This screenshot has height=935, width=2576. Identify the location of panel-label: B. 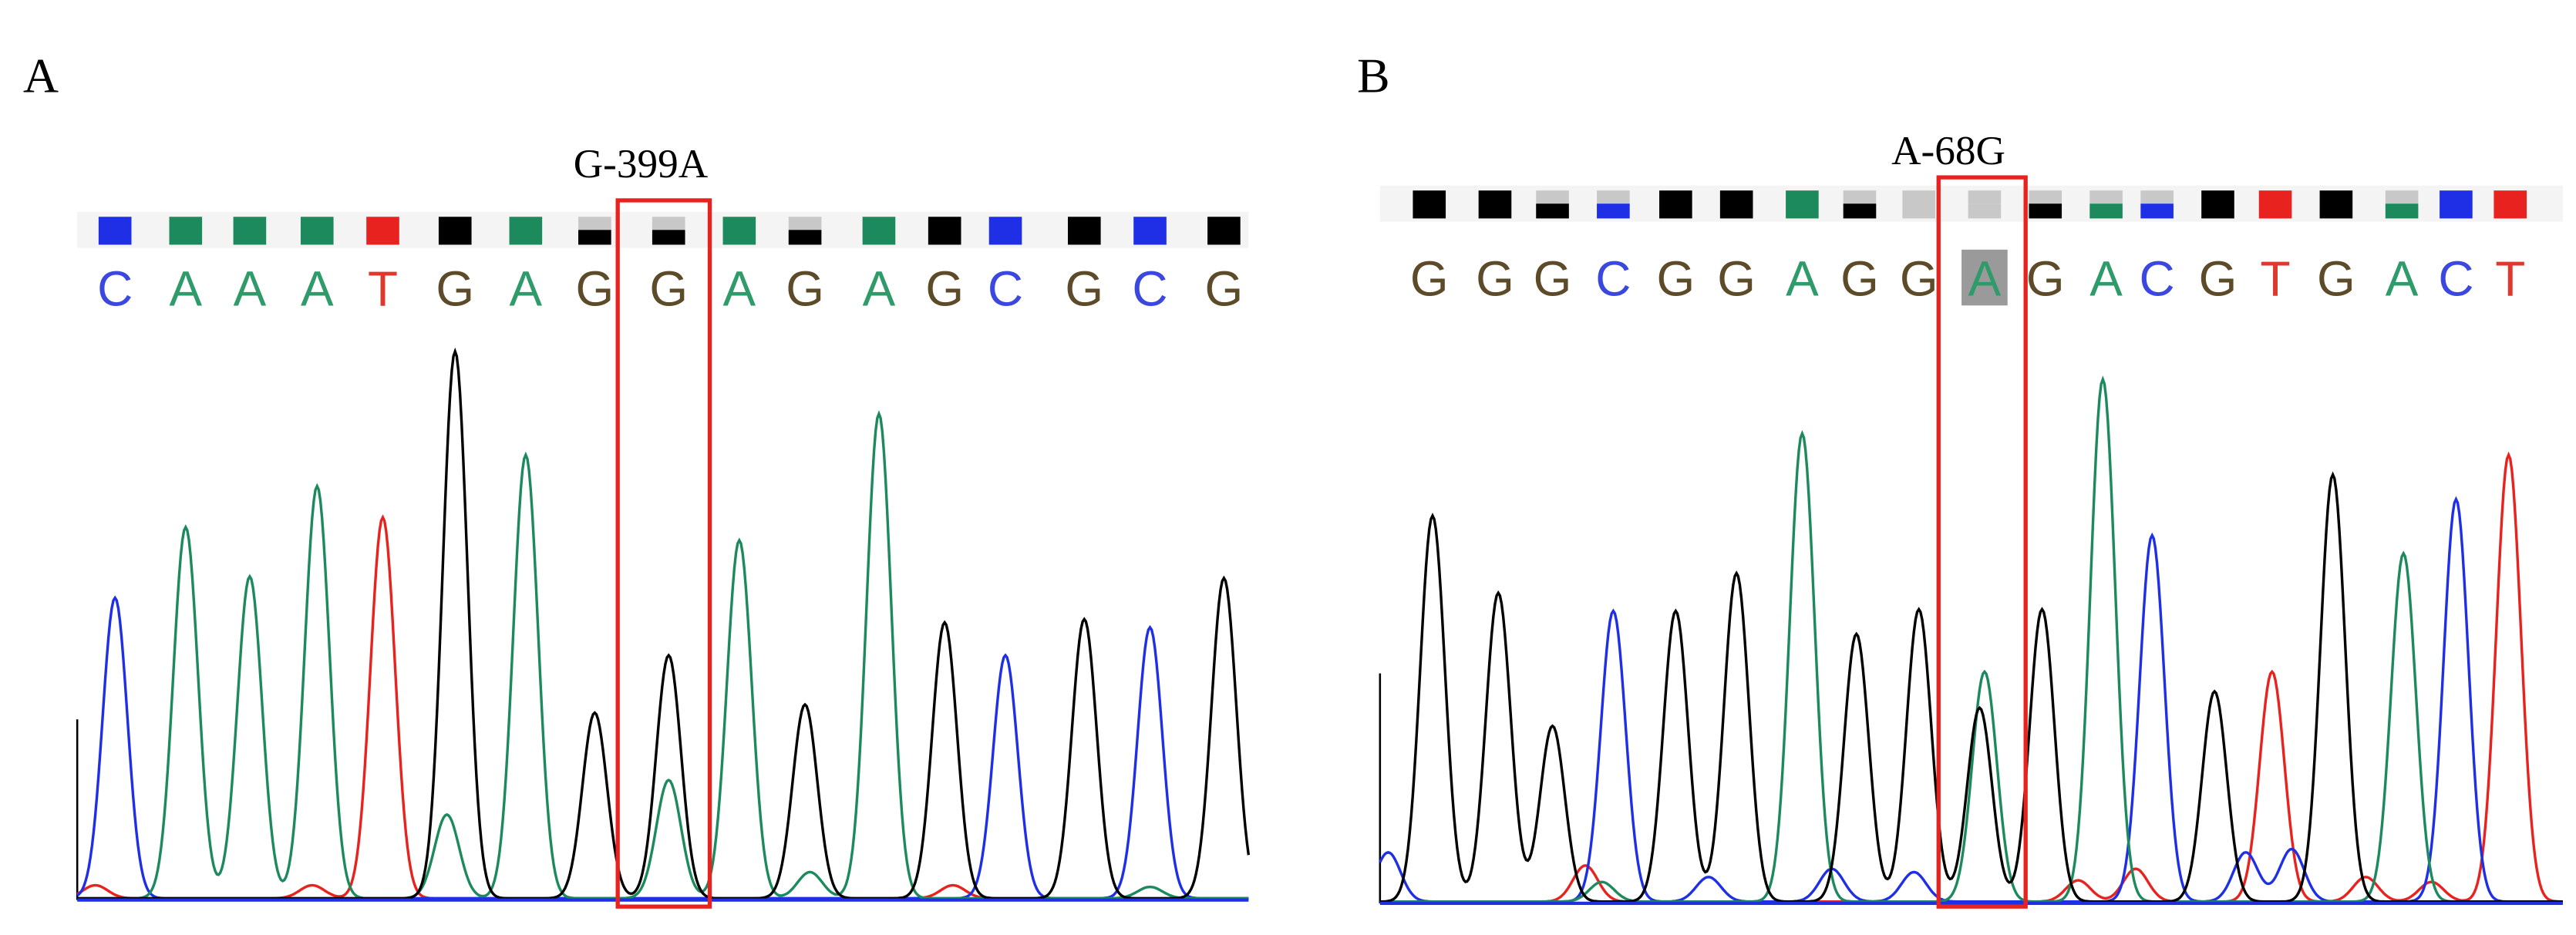
(1373, 75).